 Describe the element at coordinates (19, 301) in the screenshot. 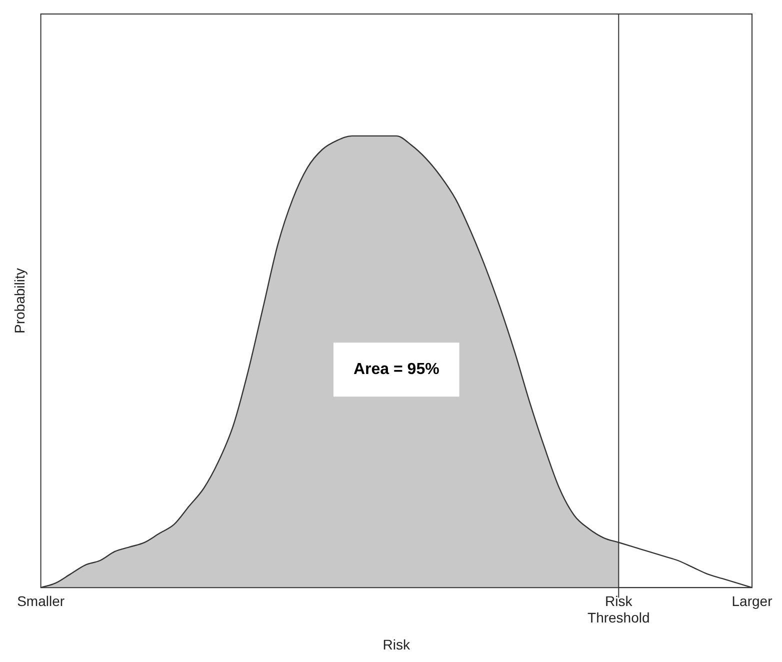

I see `y-axis-title: Probability` at that location.